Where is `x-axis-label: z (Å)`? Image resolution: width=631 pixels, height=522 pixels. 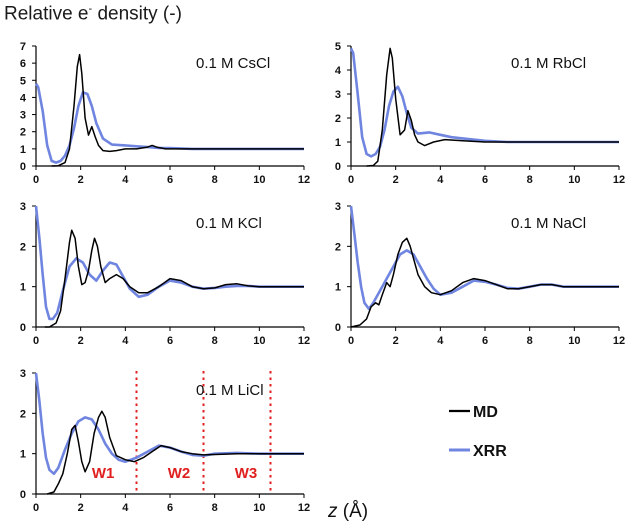
x-axis-label: z (Å) is located at coordinates (347, 511).